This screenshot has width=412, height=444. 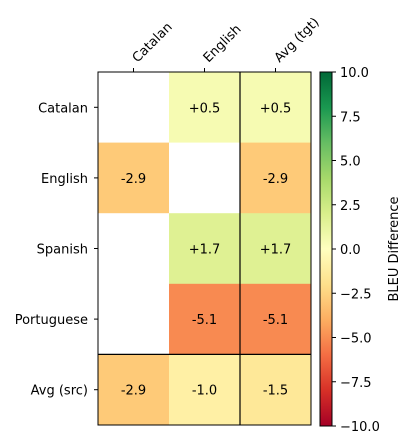 I want to click on colorbar-ticks: 10.0 7.5 5.0 2.5 0.0 −2.5 −5.0 −7.5 −10.0, so click(x=356, y=250).